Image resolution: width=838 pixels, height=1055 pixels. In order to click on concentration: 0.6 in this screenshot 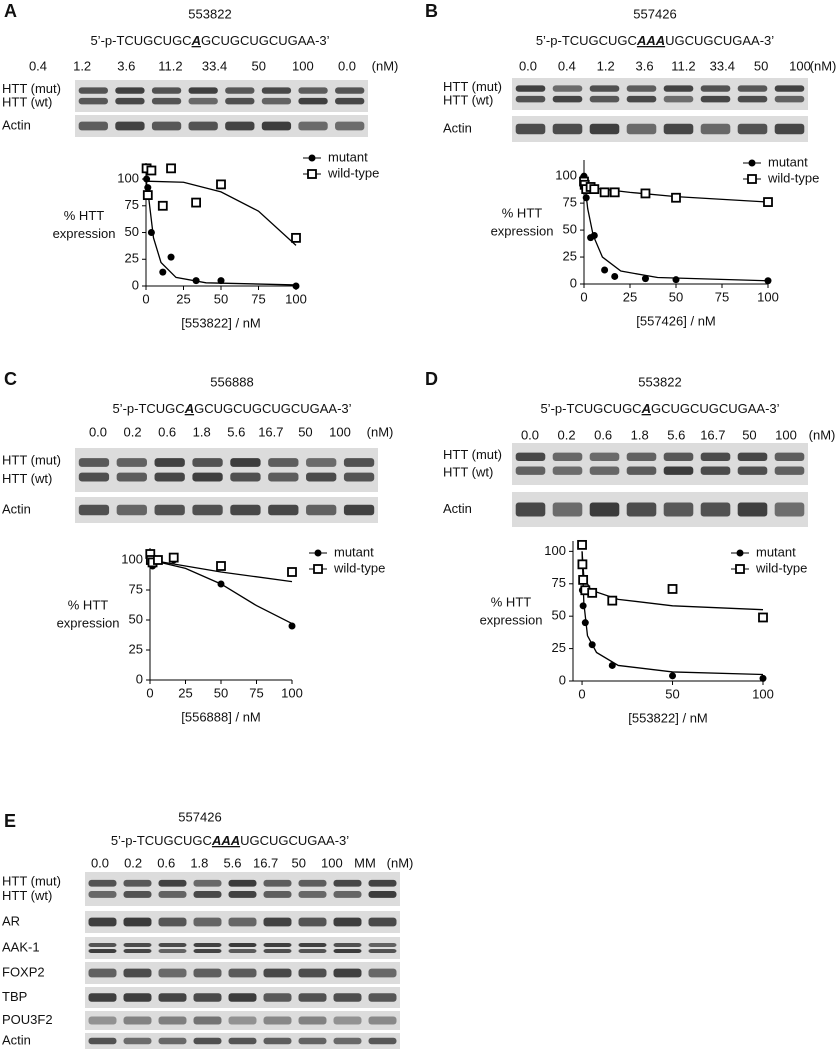, I will do `click(166, 862)`.